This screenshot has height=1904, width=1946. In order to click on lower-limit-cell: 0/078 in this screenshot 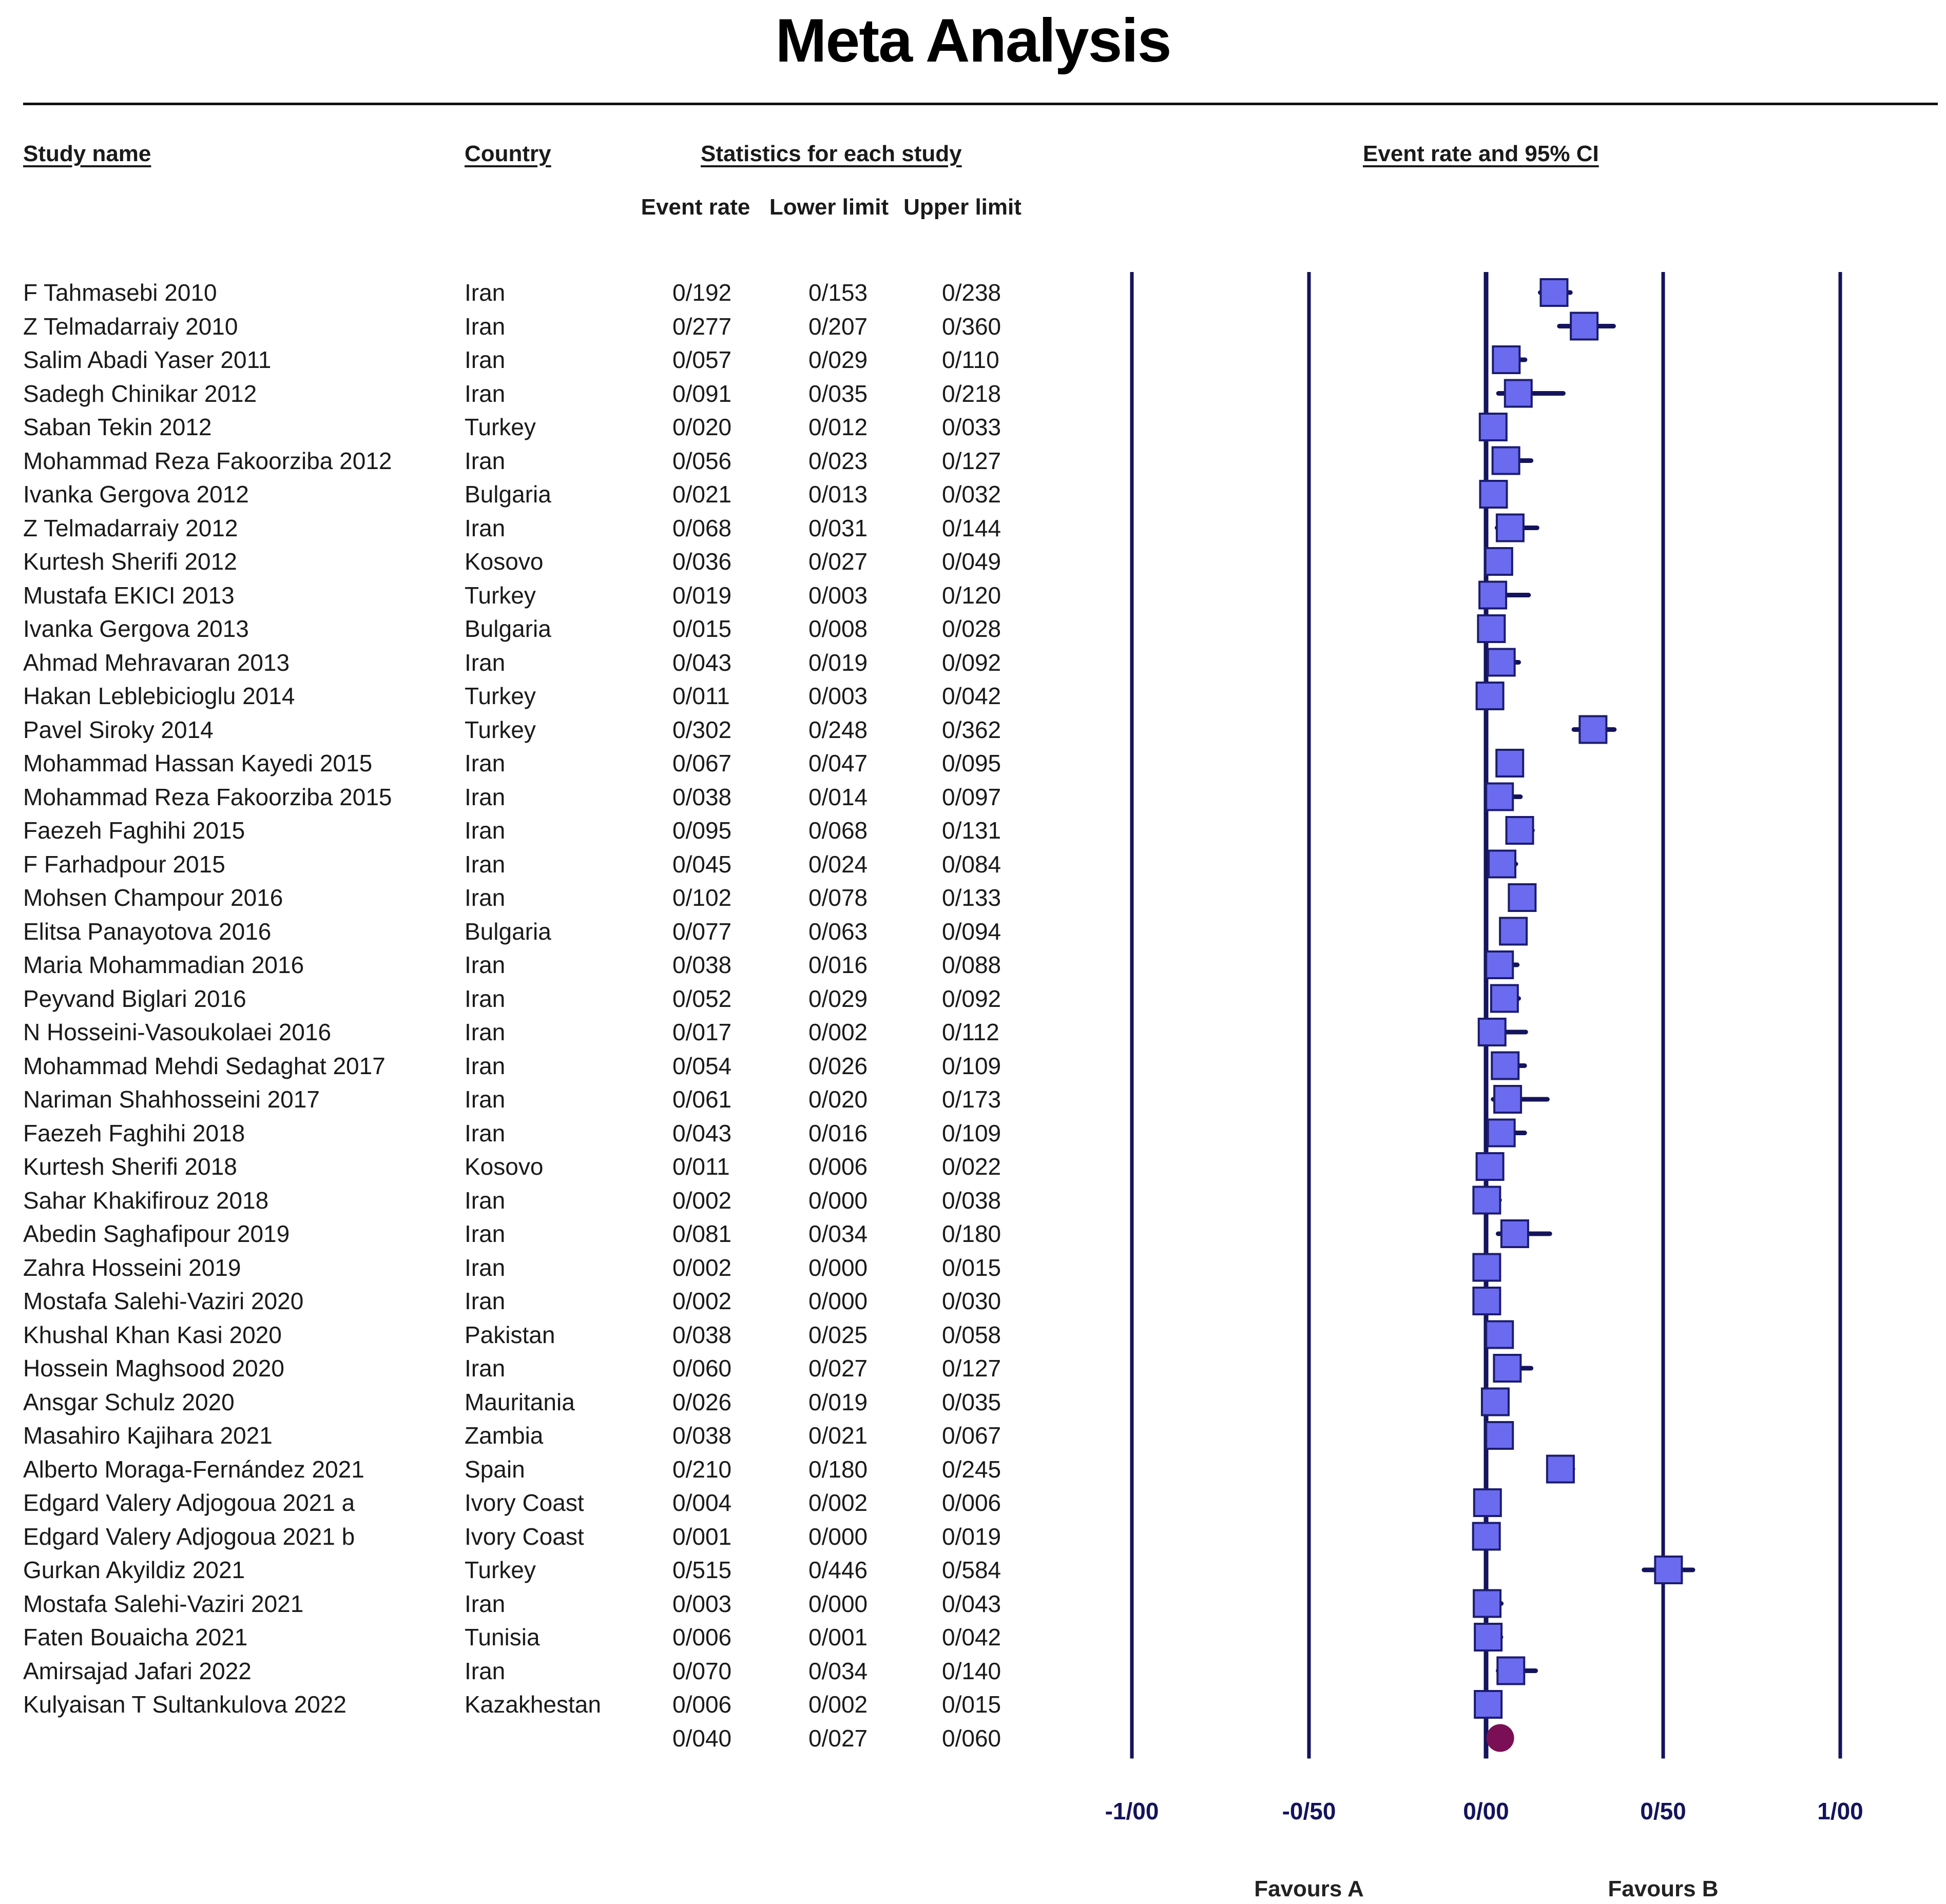, I will do `click(838, 897)`.